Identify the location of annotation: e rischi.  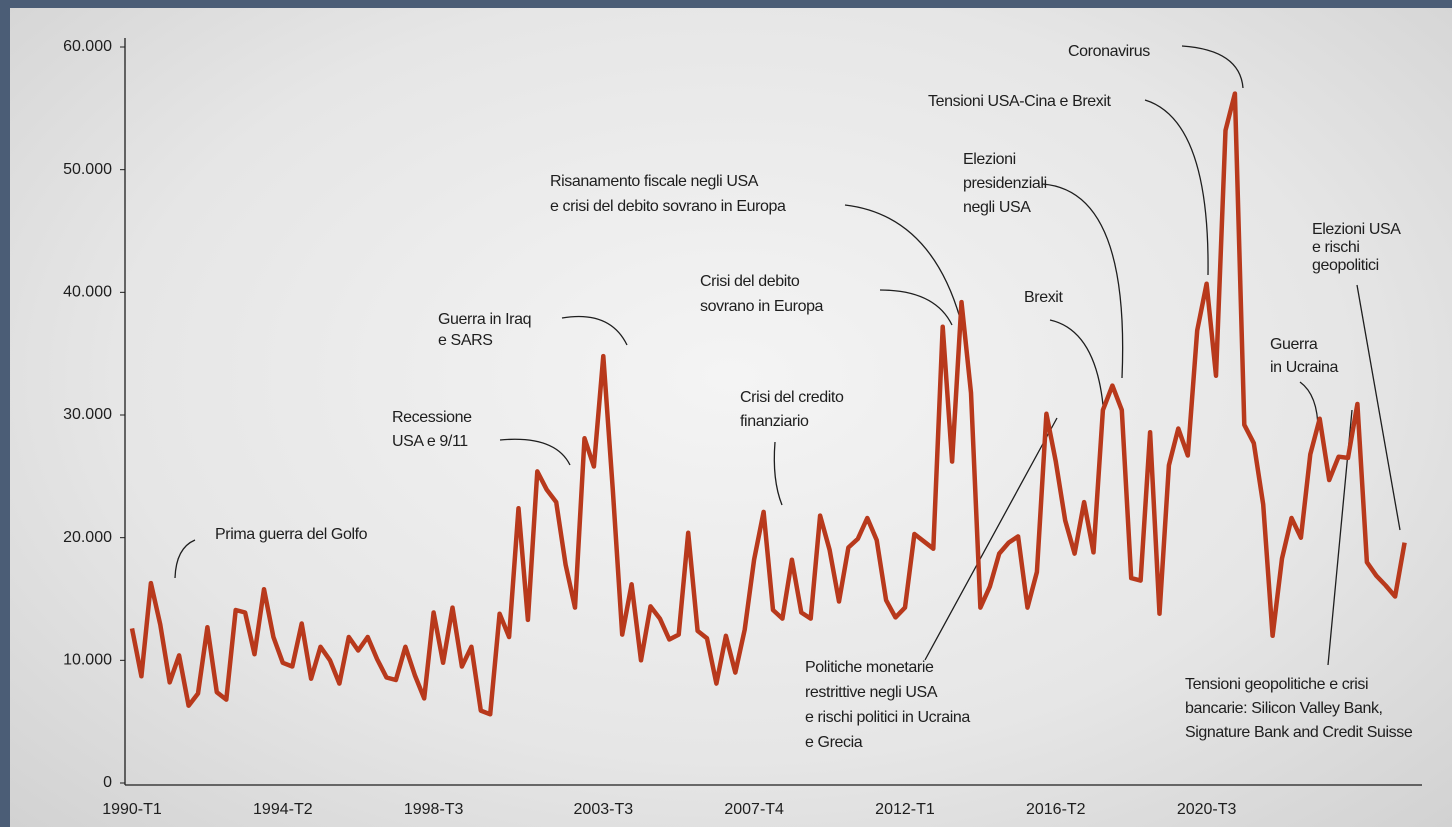
(1335, 247).